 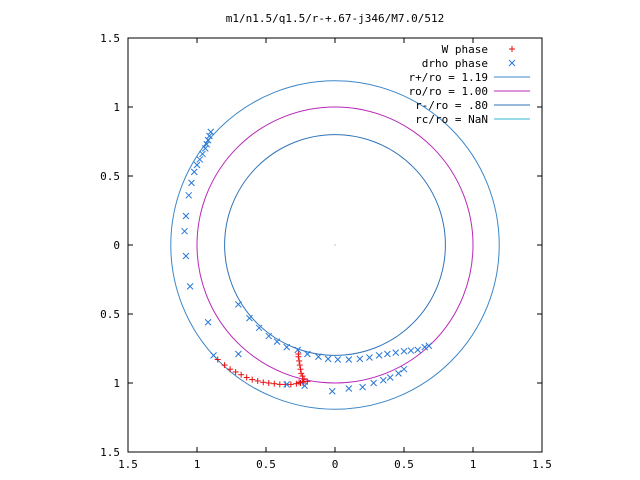 I want to click on legend-label-3: ro/ro = 1.00, so click(x=448, y=91).